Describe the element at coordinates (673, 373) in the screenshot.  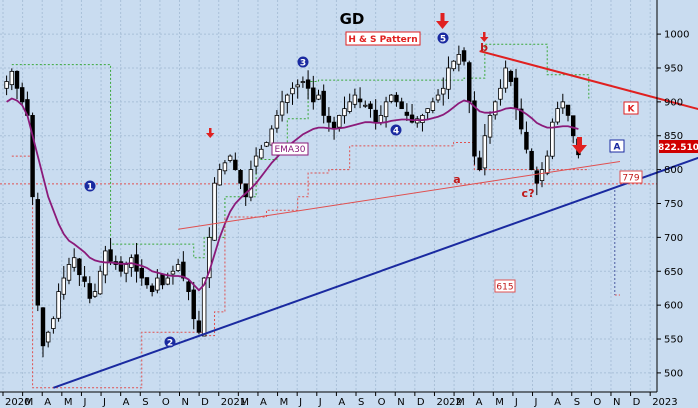
I see `y-tick-label: 500` at that location.